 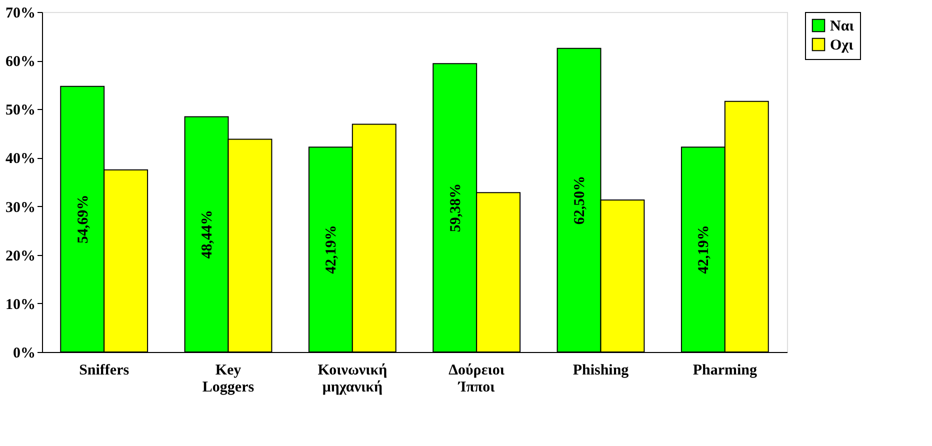 I want to click on y-tick-label: 30%, so click(x=21, y=208).